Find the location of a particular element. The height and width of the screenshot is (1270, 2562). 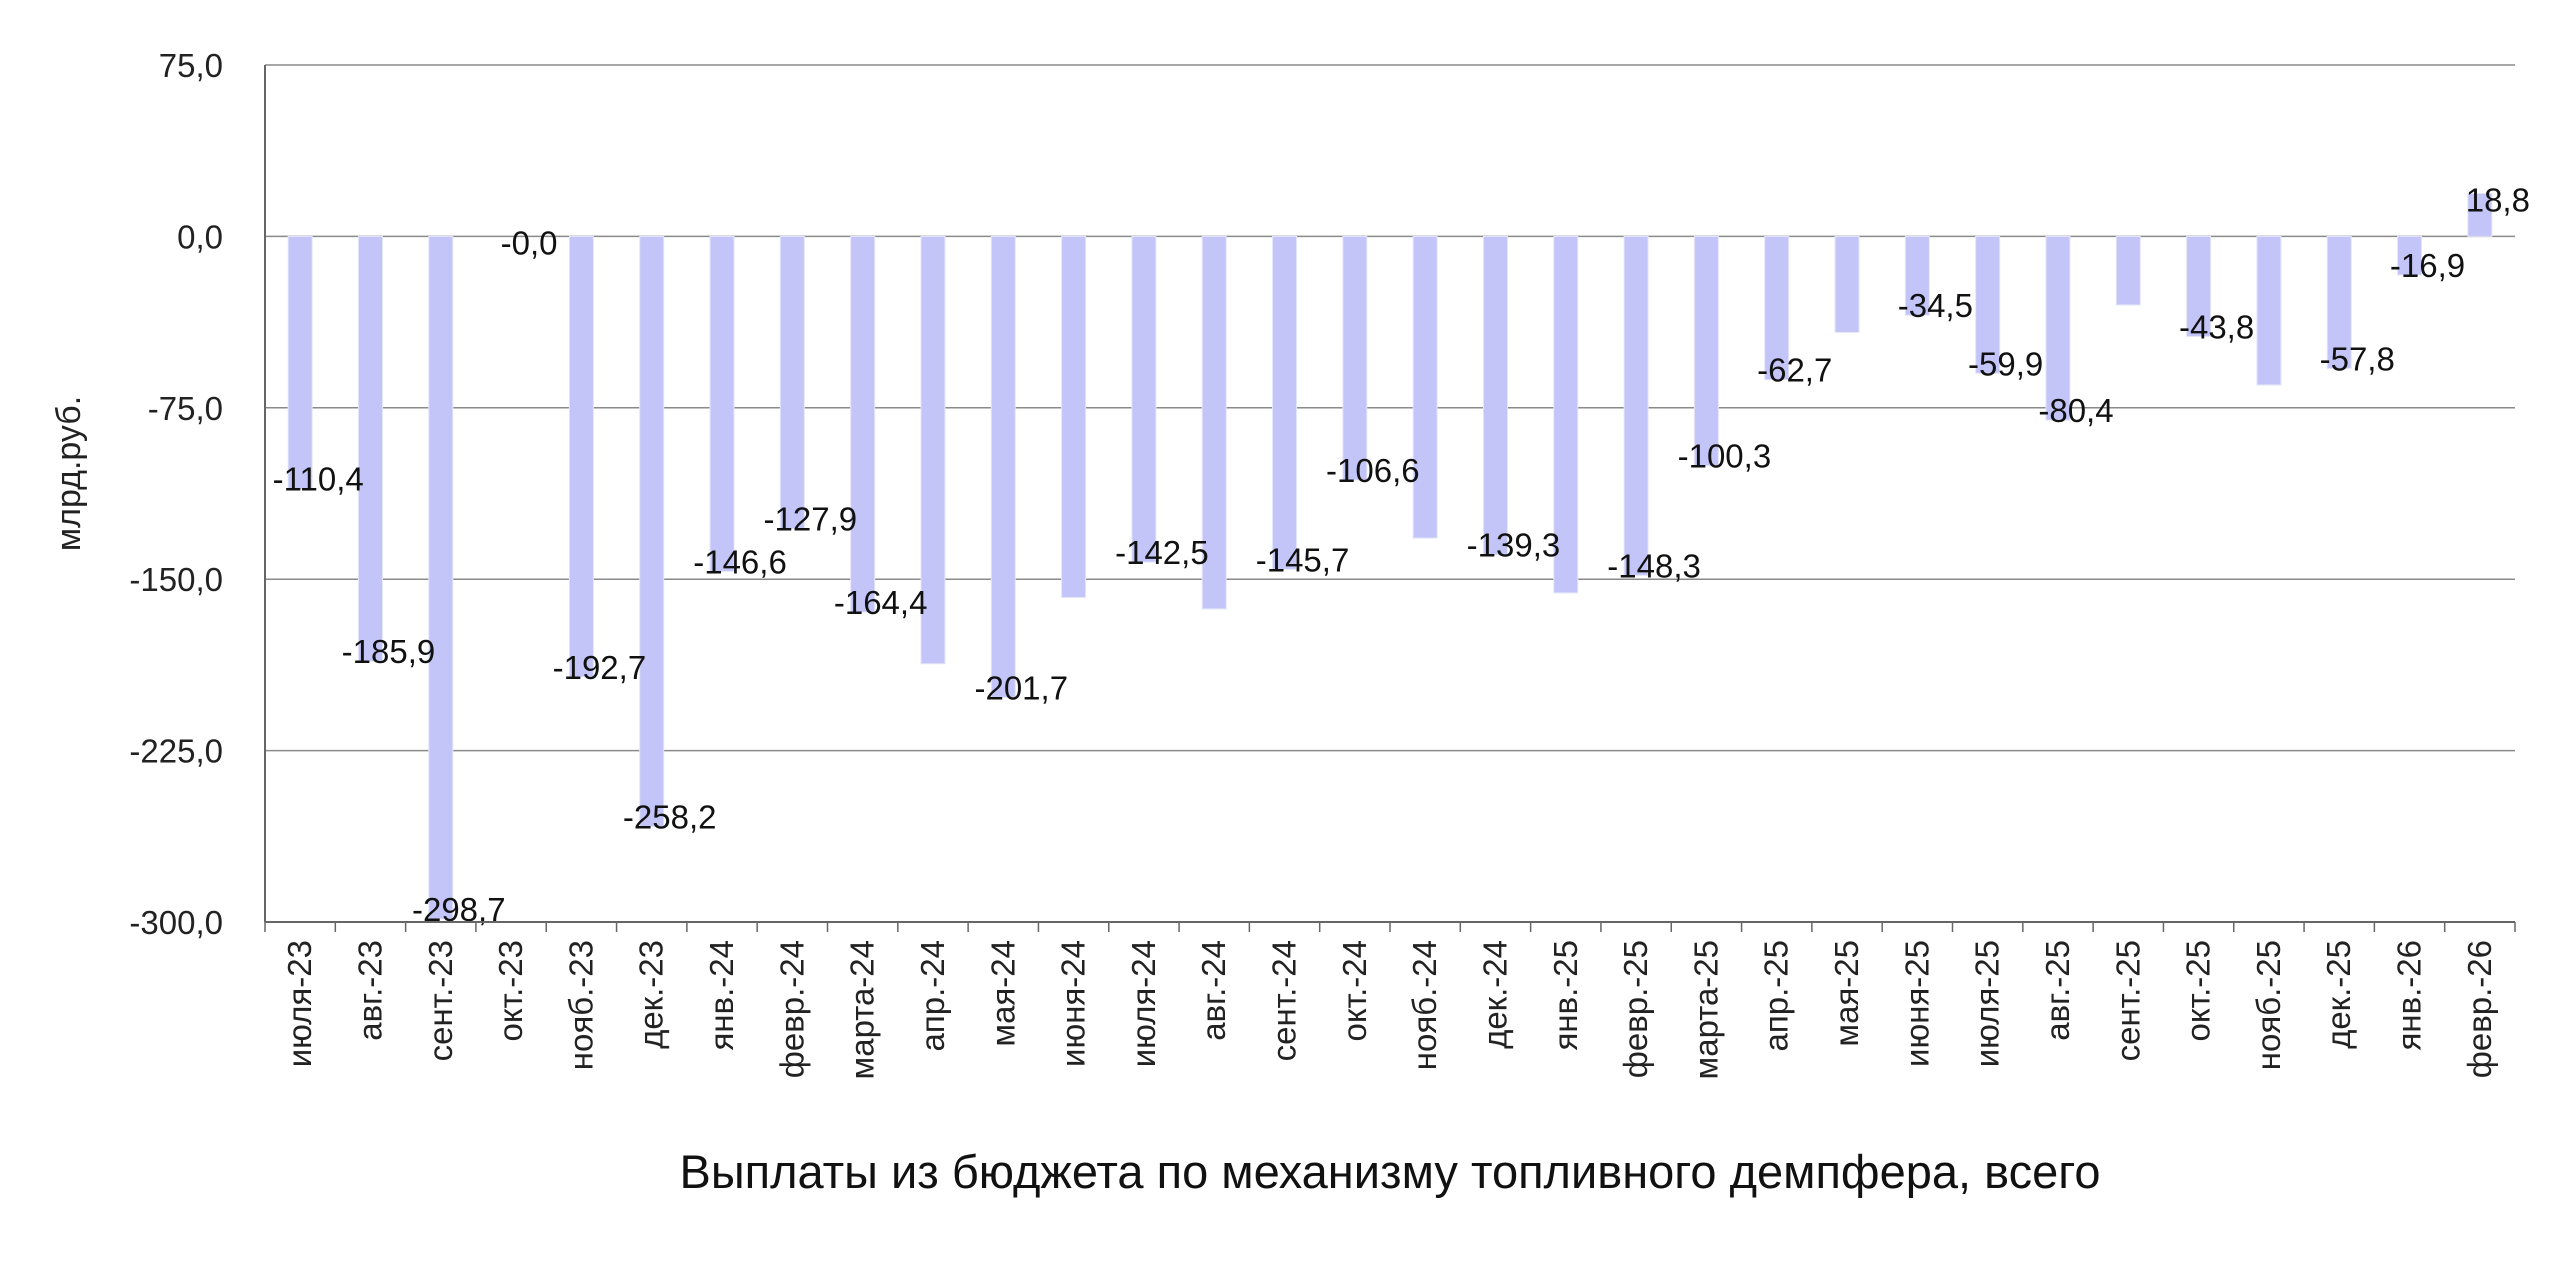

x-tick-label: окт.-24 is located at coordinates (1354, 990).